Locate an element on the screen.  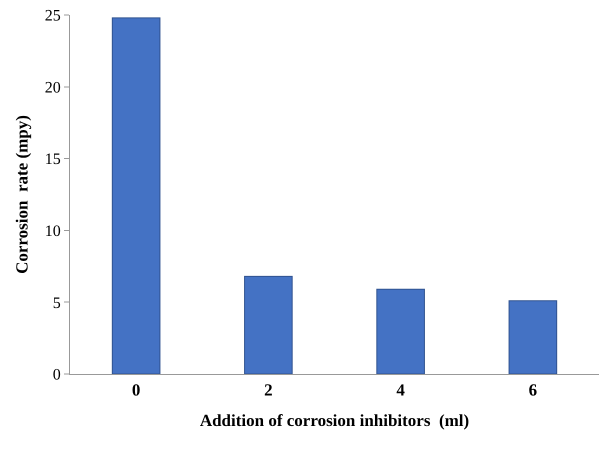
y-tick-label: 15 is located at coordinates (52, 159).